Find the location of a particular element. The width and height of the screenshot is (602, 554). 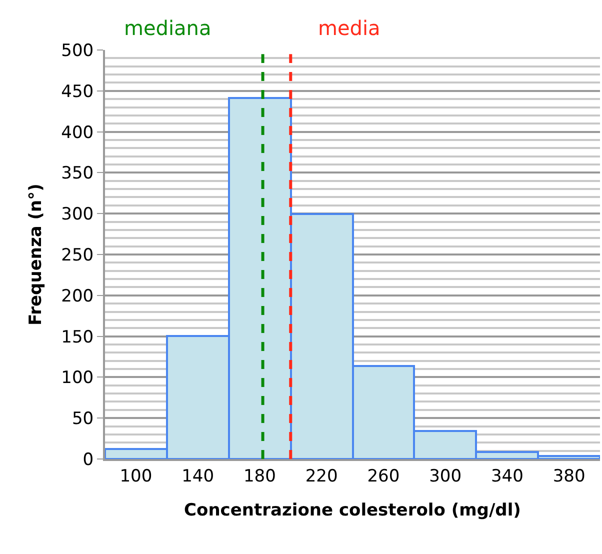

ref-line-label: mediana is located at coordinates (168, 28).